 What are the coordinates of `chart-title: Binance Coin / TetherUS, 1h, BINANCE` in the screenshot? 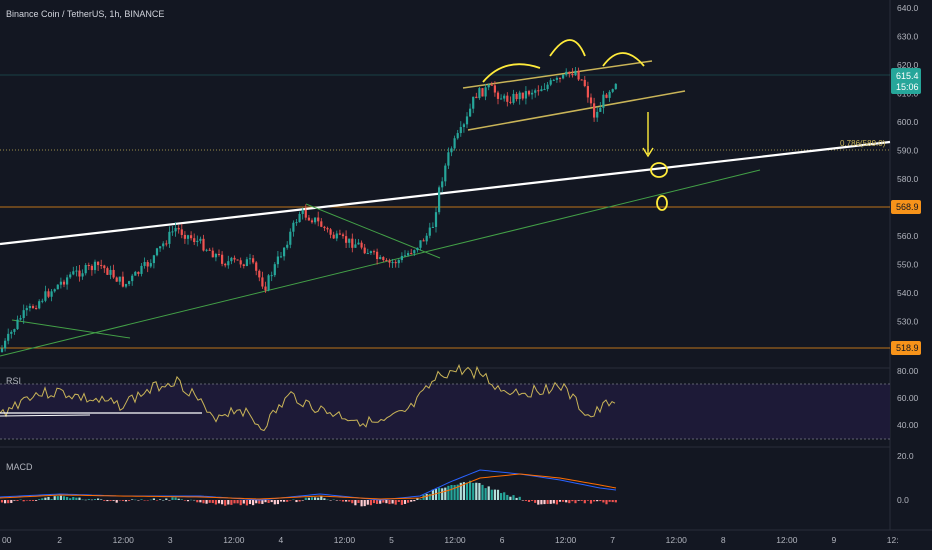 It's located at (85, 14).